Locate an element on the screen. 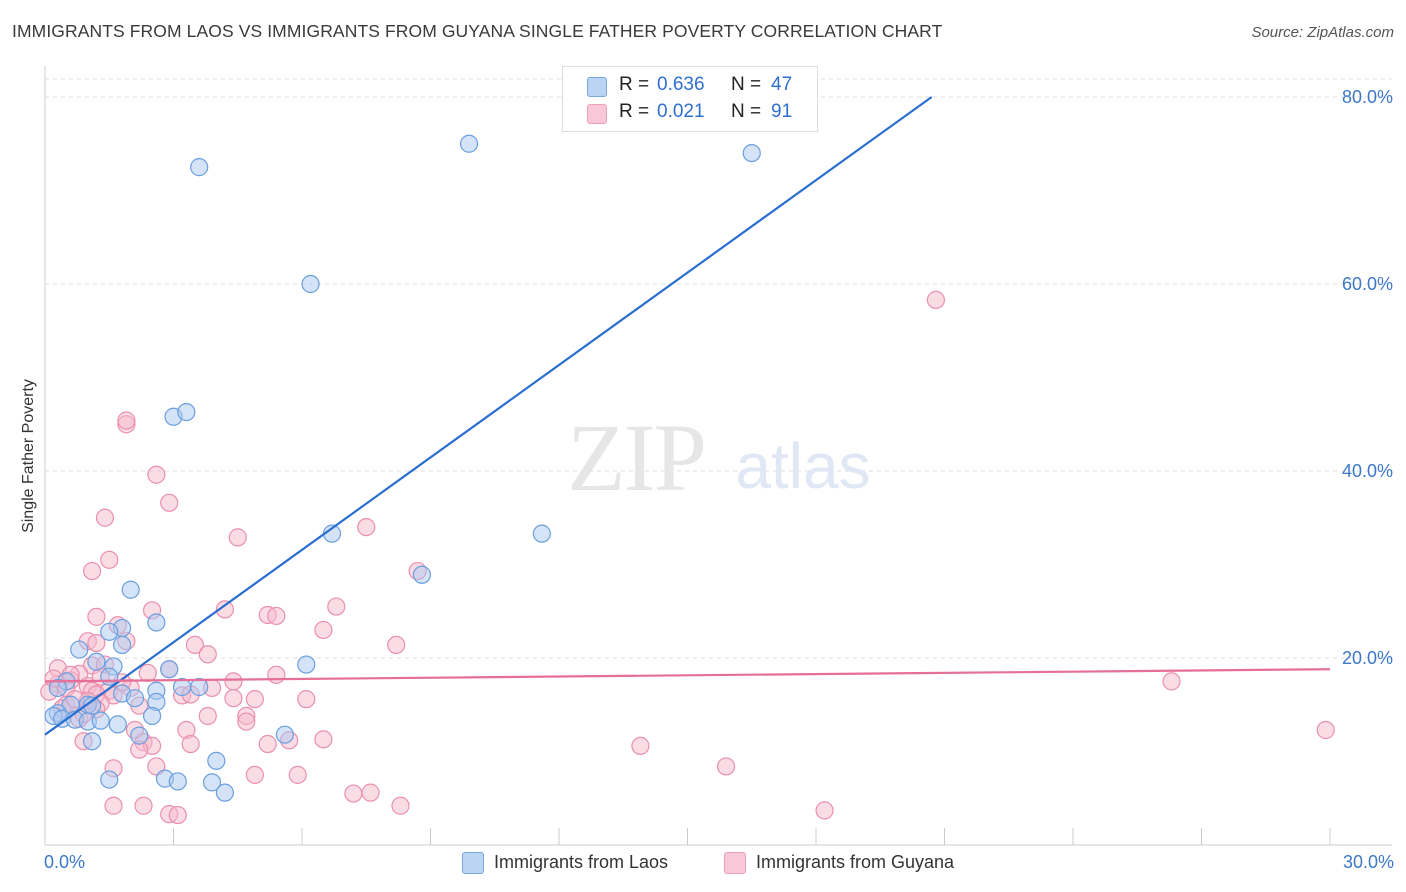  y-tick-label: 80.0% is located at coordinates (1367, 97).